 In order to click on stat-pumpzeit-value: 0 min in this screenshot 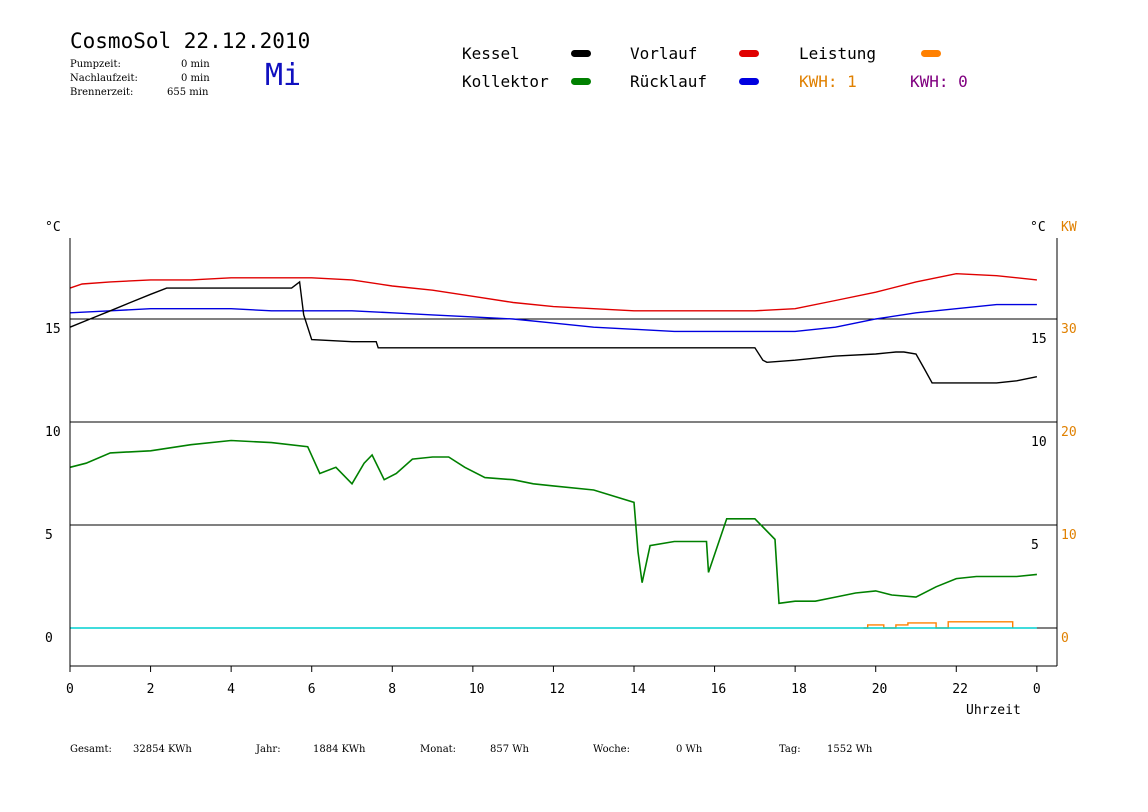, I will do `click(195, 64)`.